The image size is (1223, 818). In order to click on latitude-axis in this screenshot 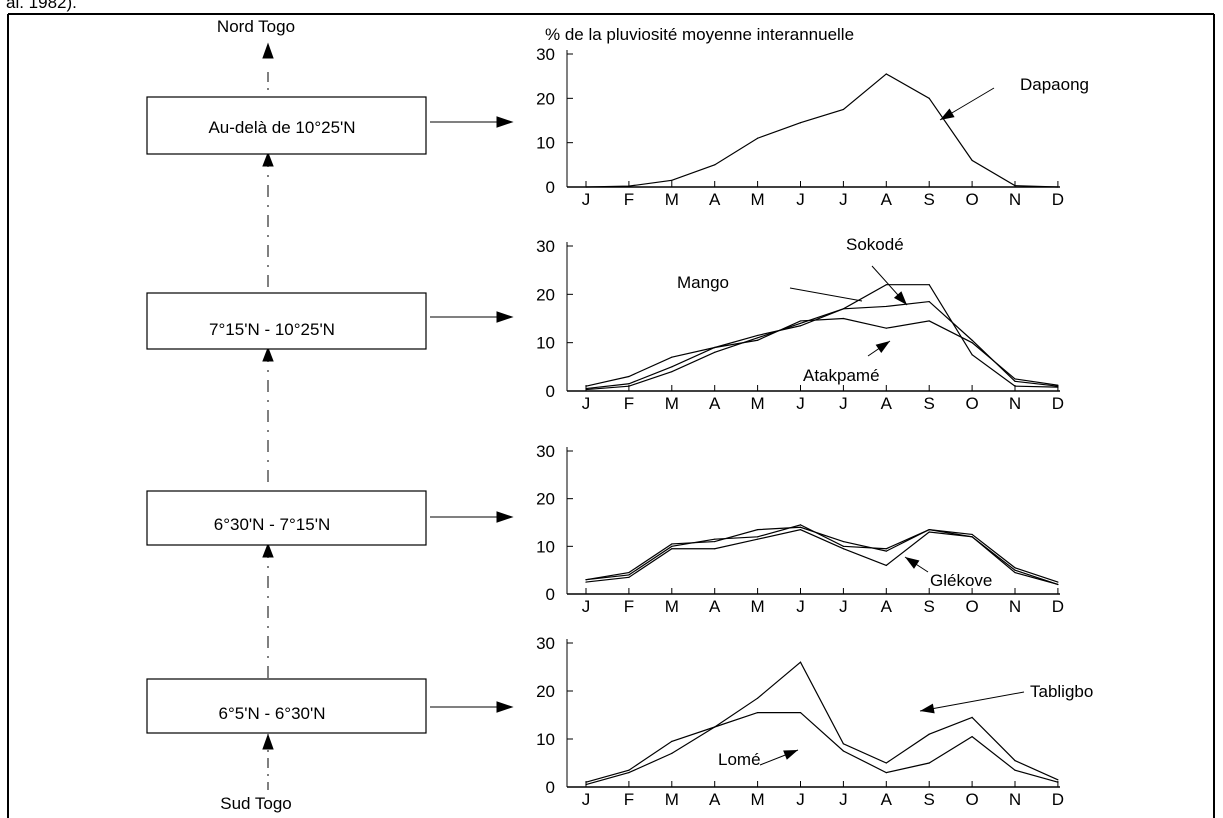, I will do `click(268, 416)`.